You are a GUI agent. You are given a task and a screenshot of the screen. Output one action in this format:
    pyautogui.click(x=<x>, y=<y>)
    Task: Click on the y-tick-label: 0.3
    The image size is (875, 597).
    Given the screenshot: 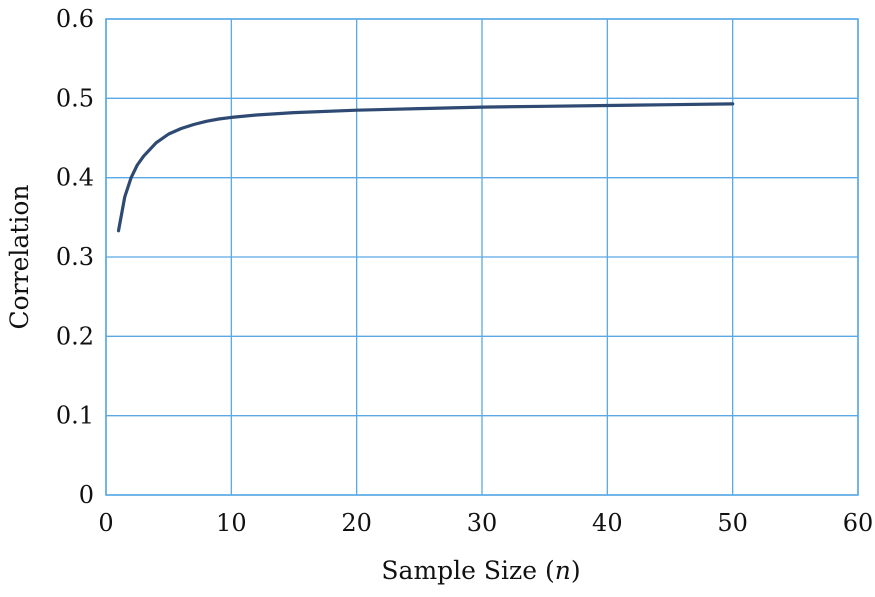 What is the action you would take?
    pyautogui.click(x=75, y=257)
    